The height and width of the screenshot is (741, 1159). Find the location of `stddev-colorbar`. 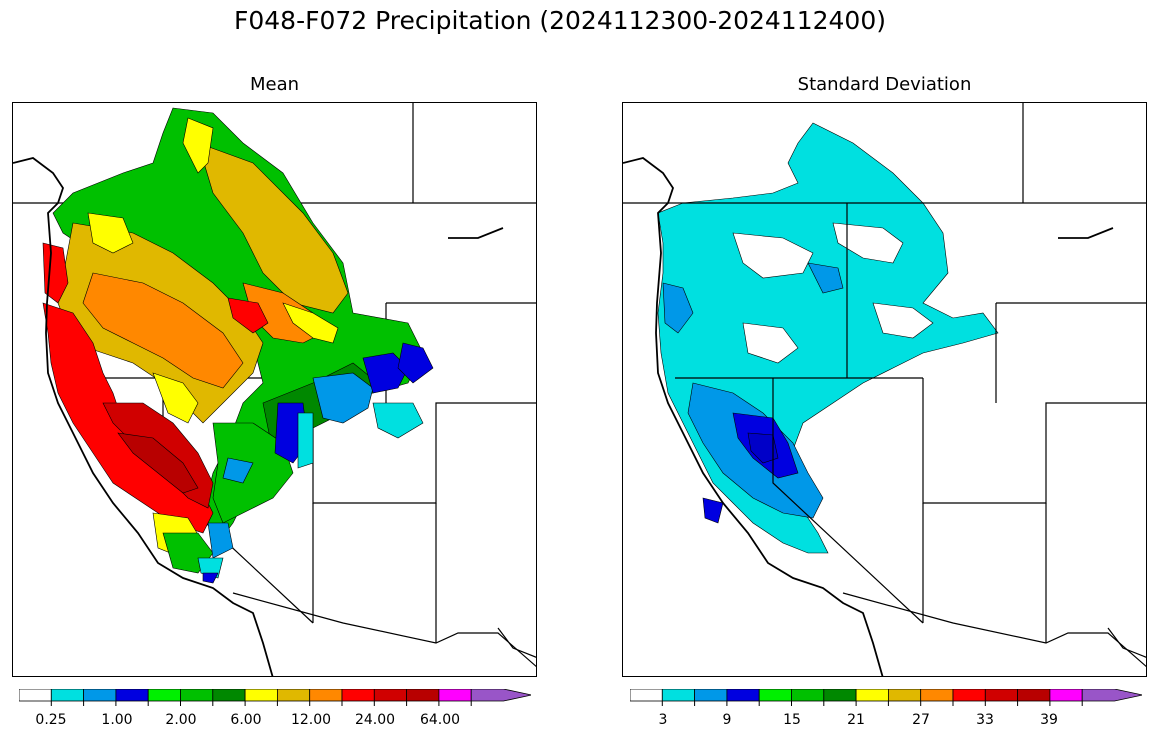

stddev-colorbar is located at coordinates (886, 697).